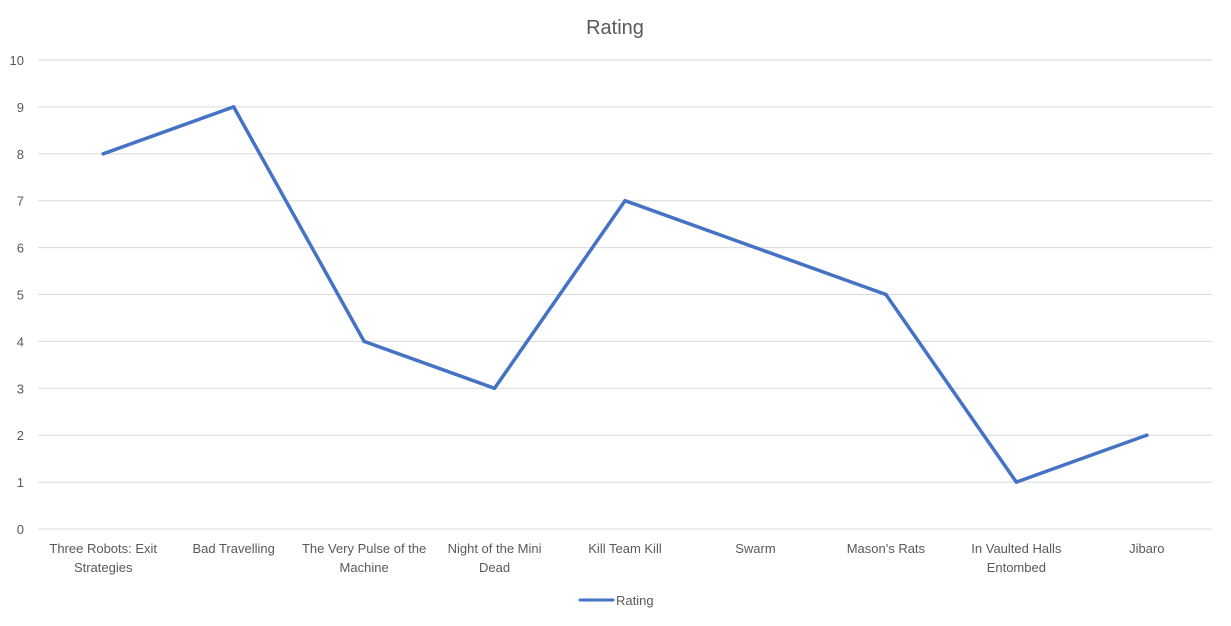 Image resolution: width=1231 pixels, height=626 pixels. What do you see at coordinates (20, 482) in the screenshot?
I see `y-tick-label-1: 1` at bounding box center [20, 482].